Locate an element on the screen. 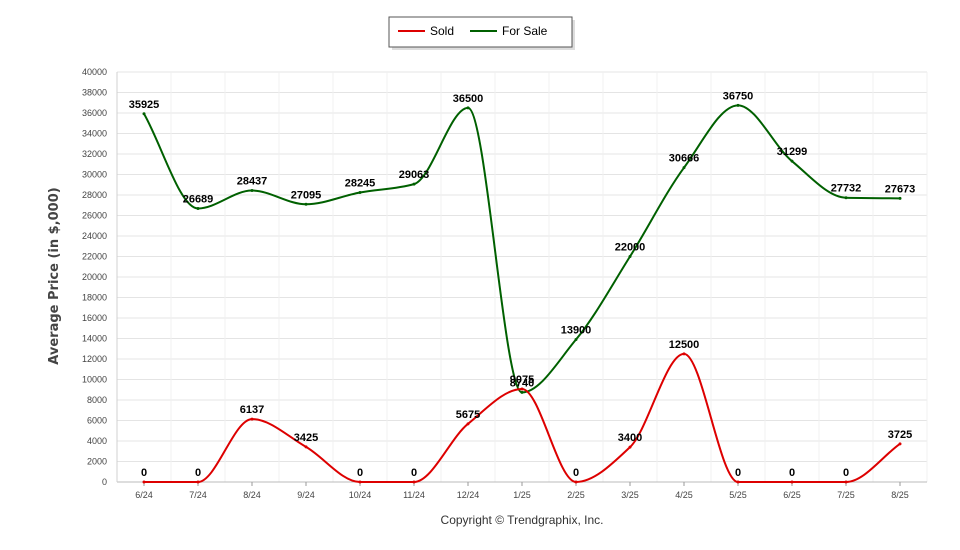  data-label-sold: 5675 is located at coordinates (468, 415).